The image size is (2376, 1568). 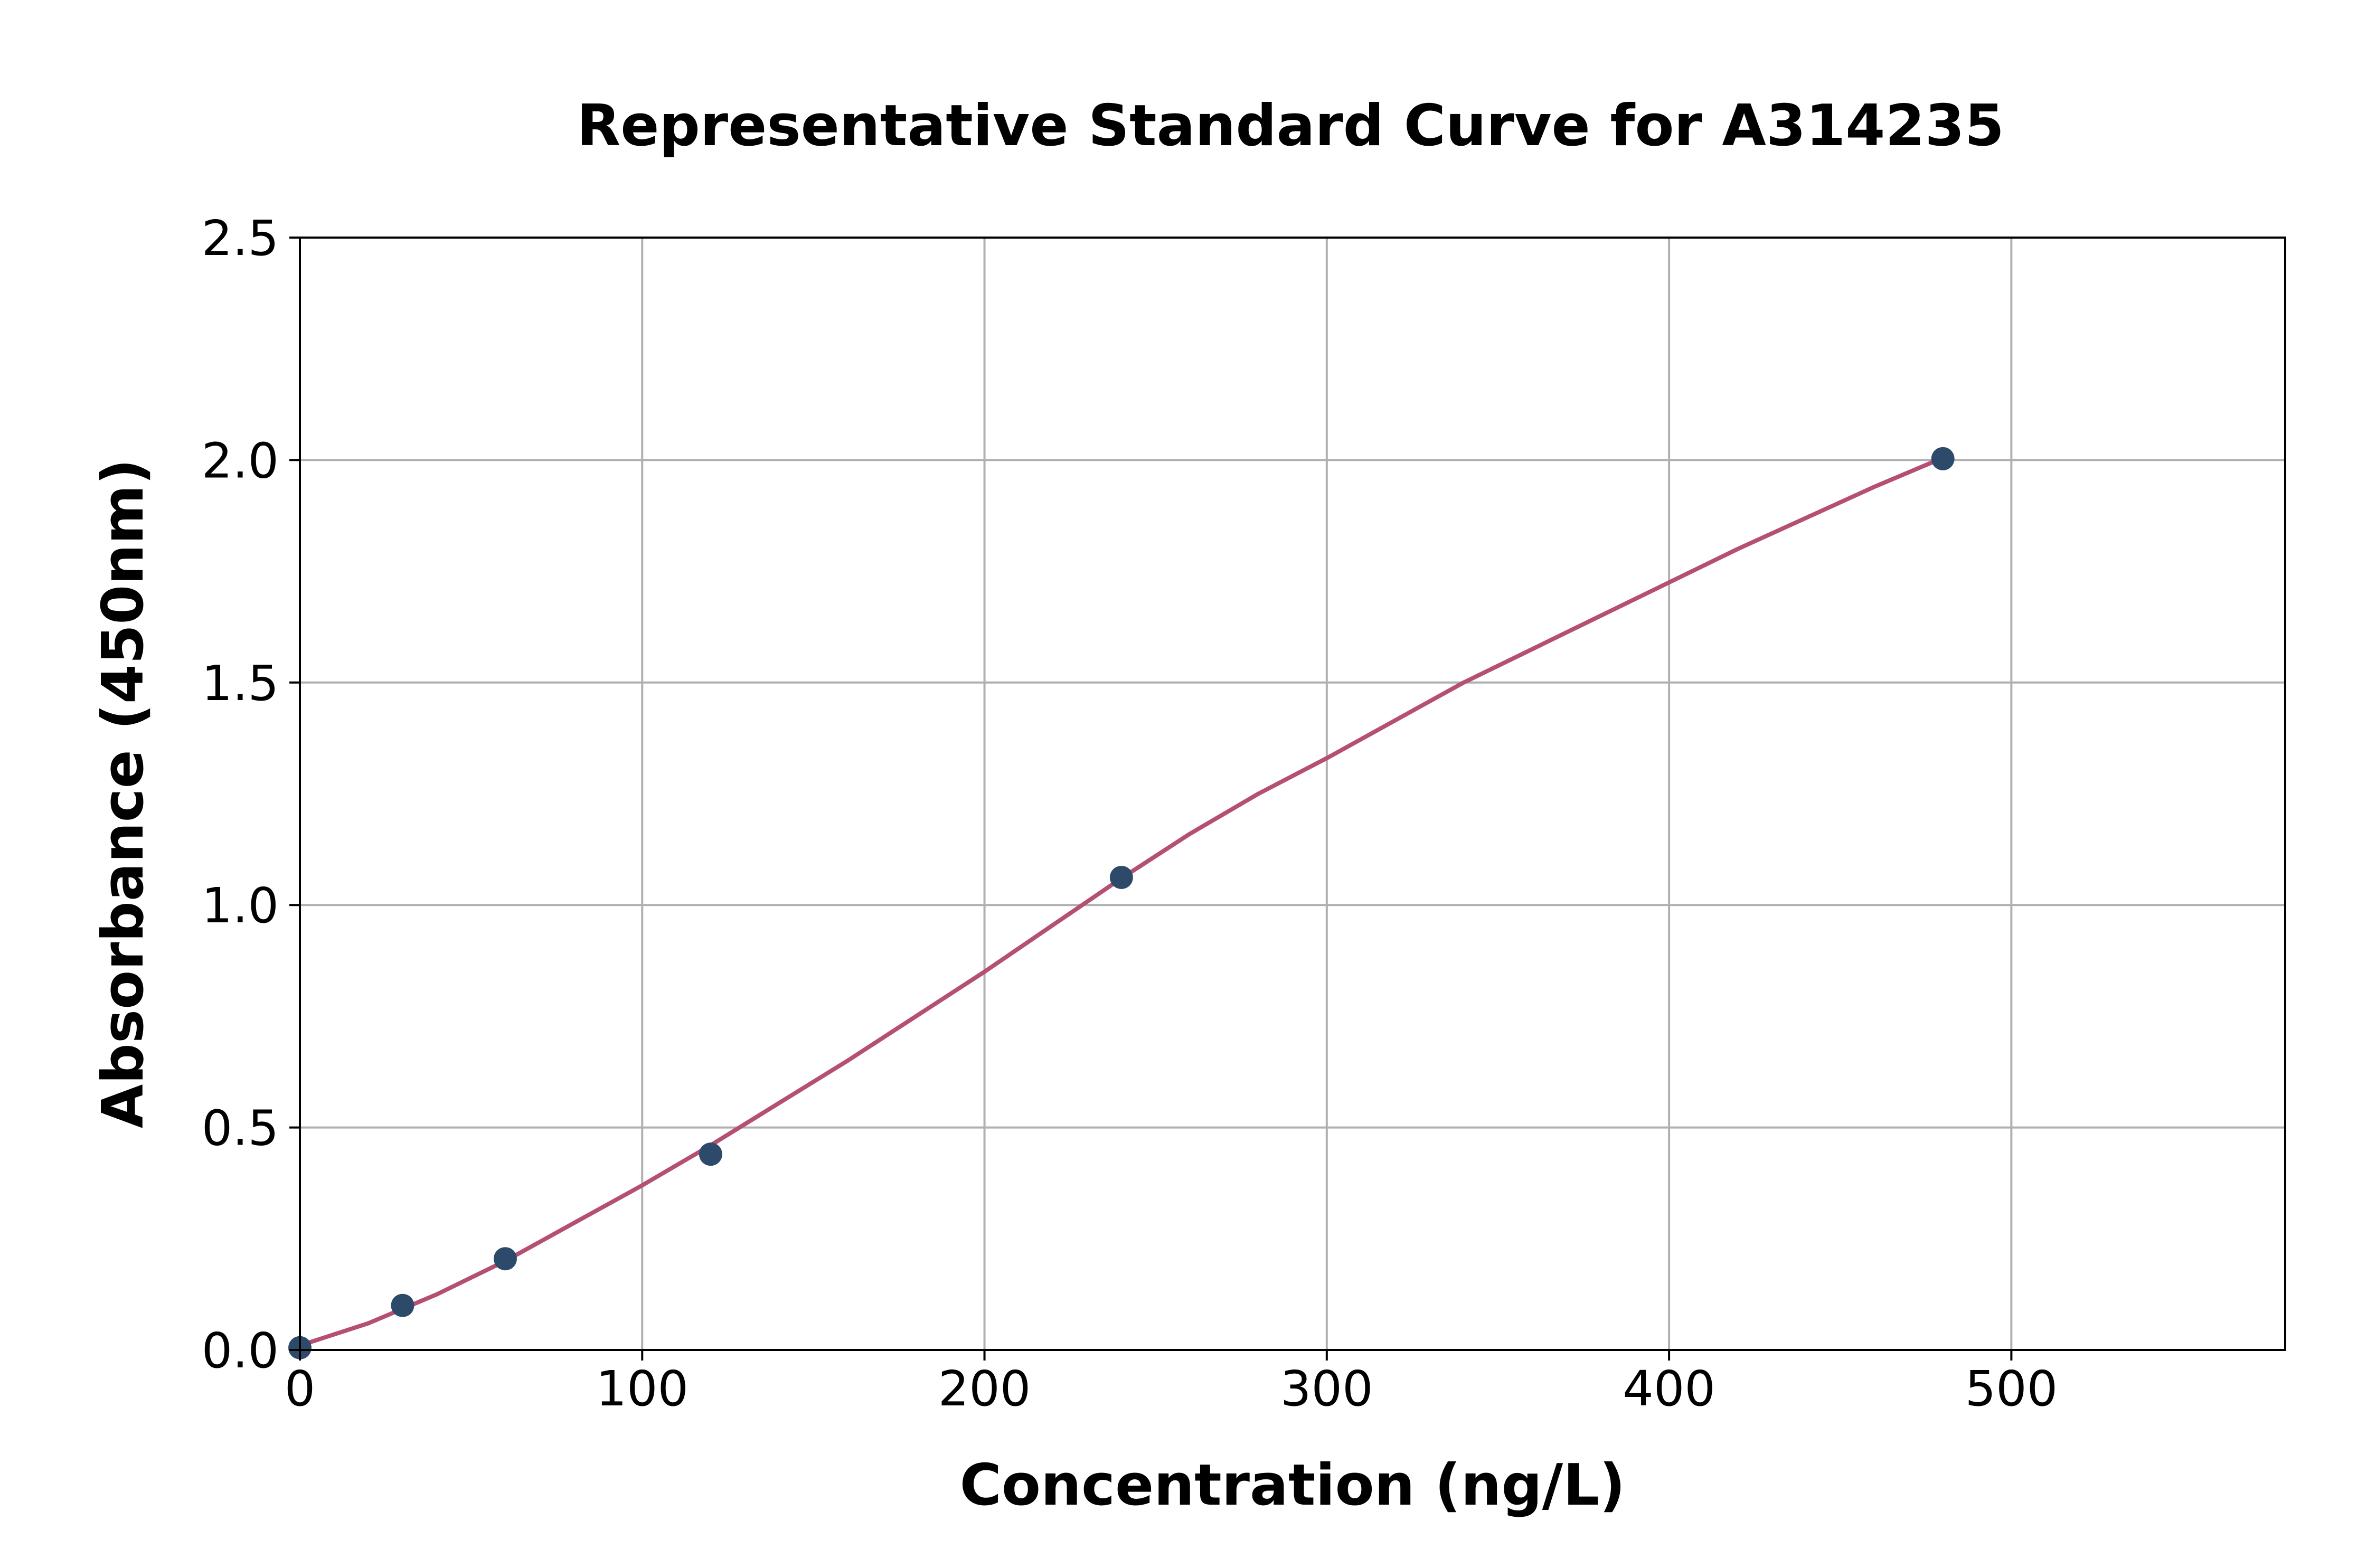 What do you see at coordinates (643, 1389) in the screenshot?
I see `x-tick-label: 100` at bounding box center [643, 1389].